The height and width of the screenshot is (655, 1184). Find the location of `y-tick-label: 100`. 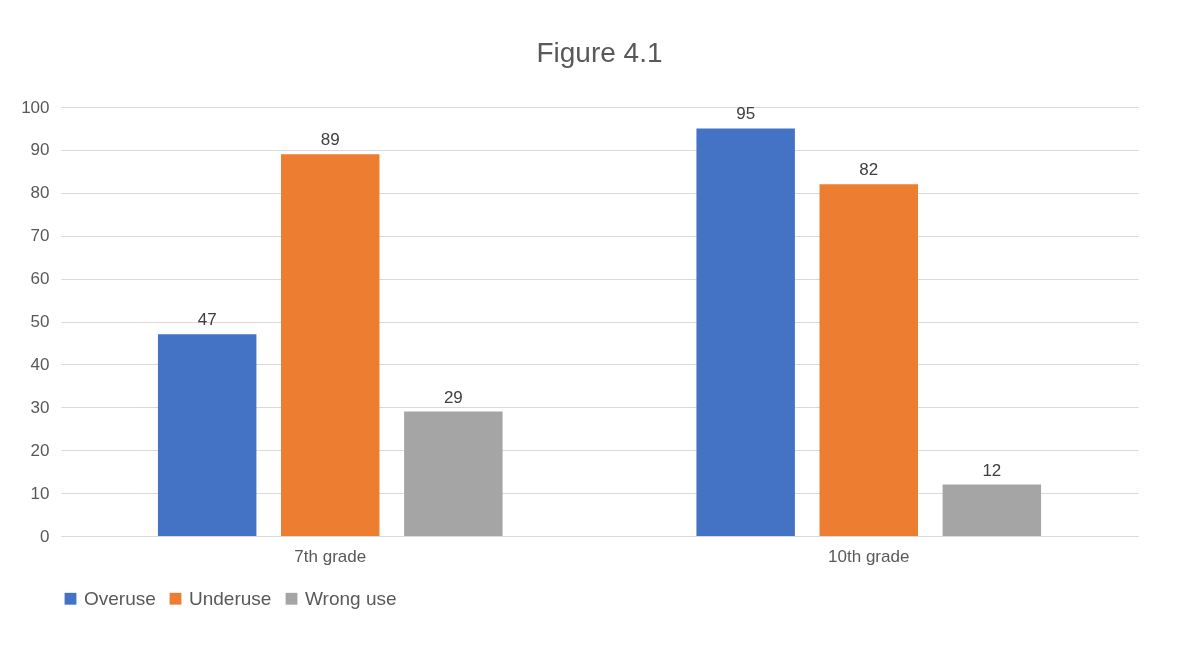

y-tick-label: 100 is located at coordinates (35, 107).